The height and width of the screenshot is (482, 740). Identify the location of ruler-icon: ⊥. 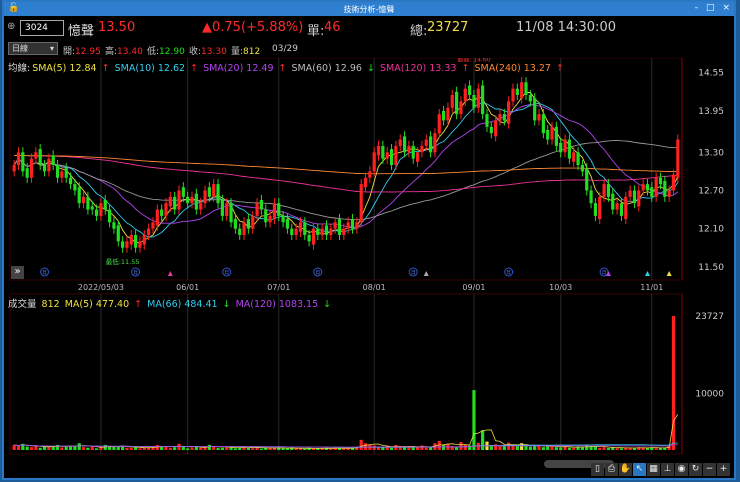
(667, 469).